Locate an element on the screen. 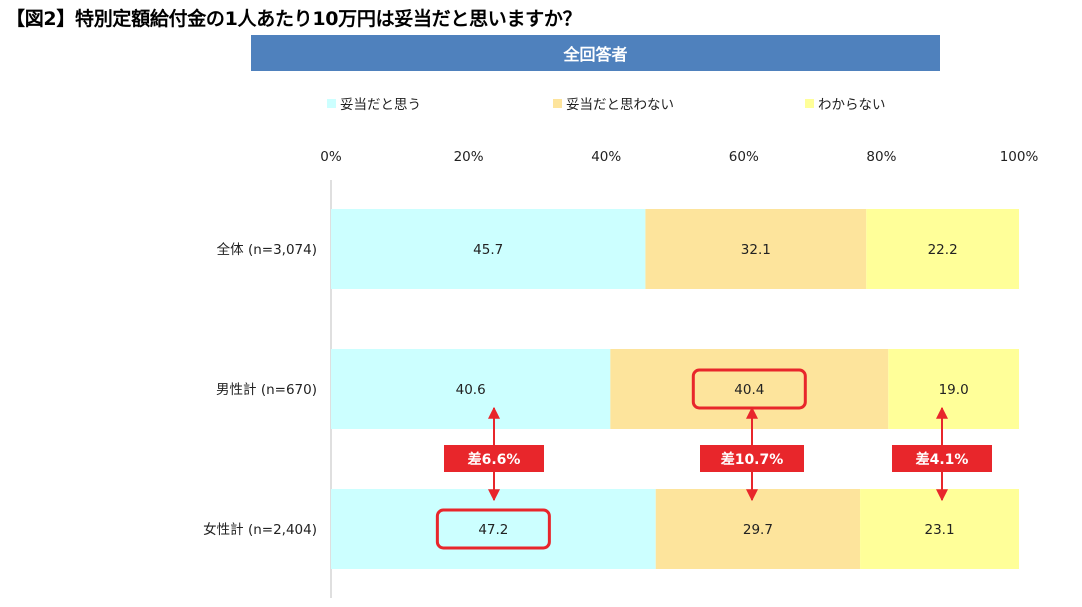 The image size is (1082, 607). difference-label: 差10.7% is located at coordinates (752, 459).